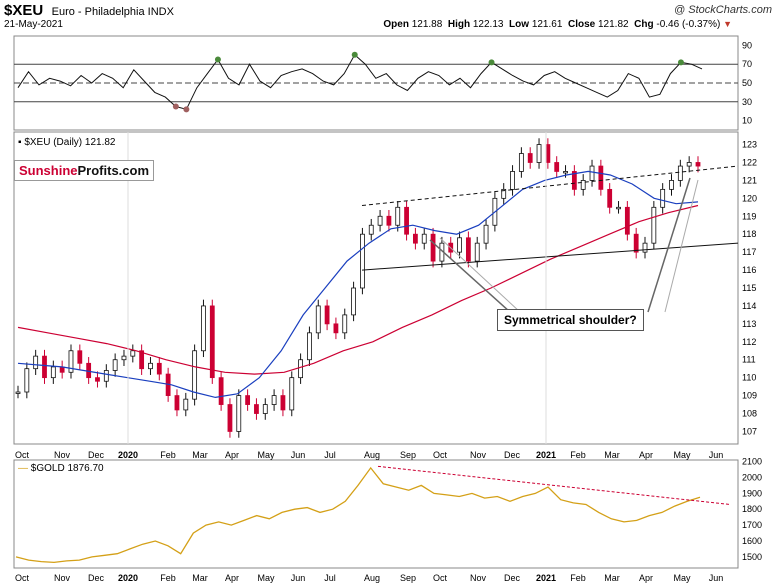  What do you see at coordinates (488, 24) in the screenshot?
I see `high-value: 122.13` at bounding box center [488, 24].